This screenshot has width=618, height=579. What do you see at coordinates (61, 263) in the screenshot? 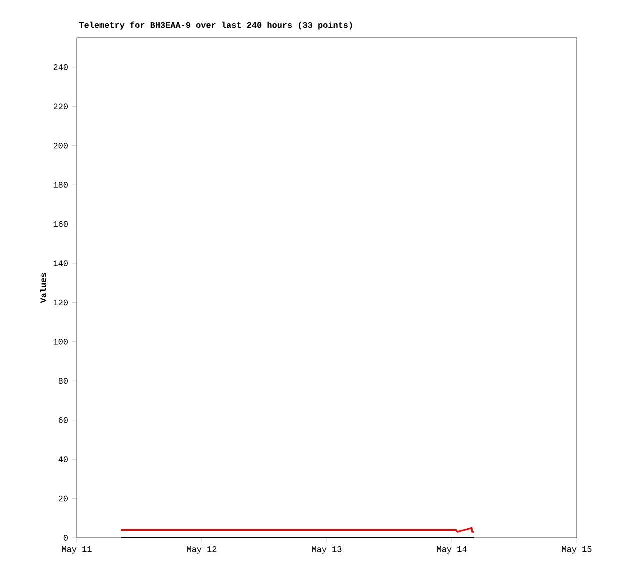
I see `y-tick-label: 140` at bounding box center [61, 263].